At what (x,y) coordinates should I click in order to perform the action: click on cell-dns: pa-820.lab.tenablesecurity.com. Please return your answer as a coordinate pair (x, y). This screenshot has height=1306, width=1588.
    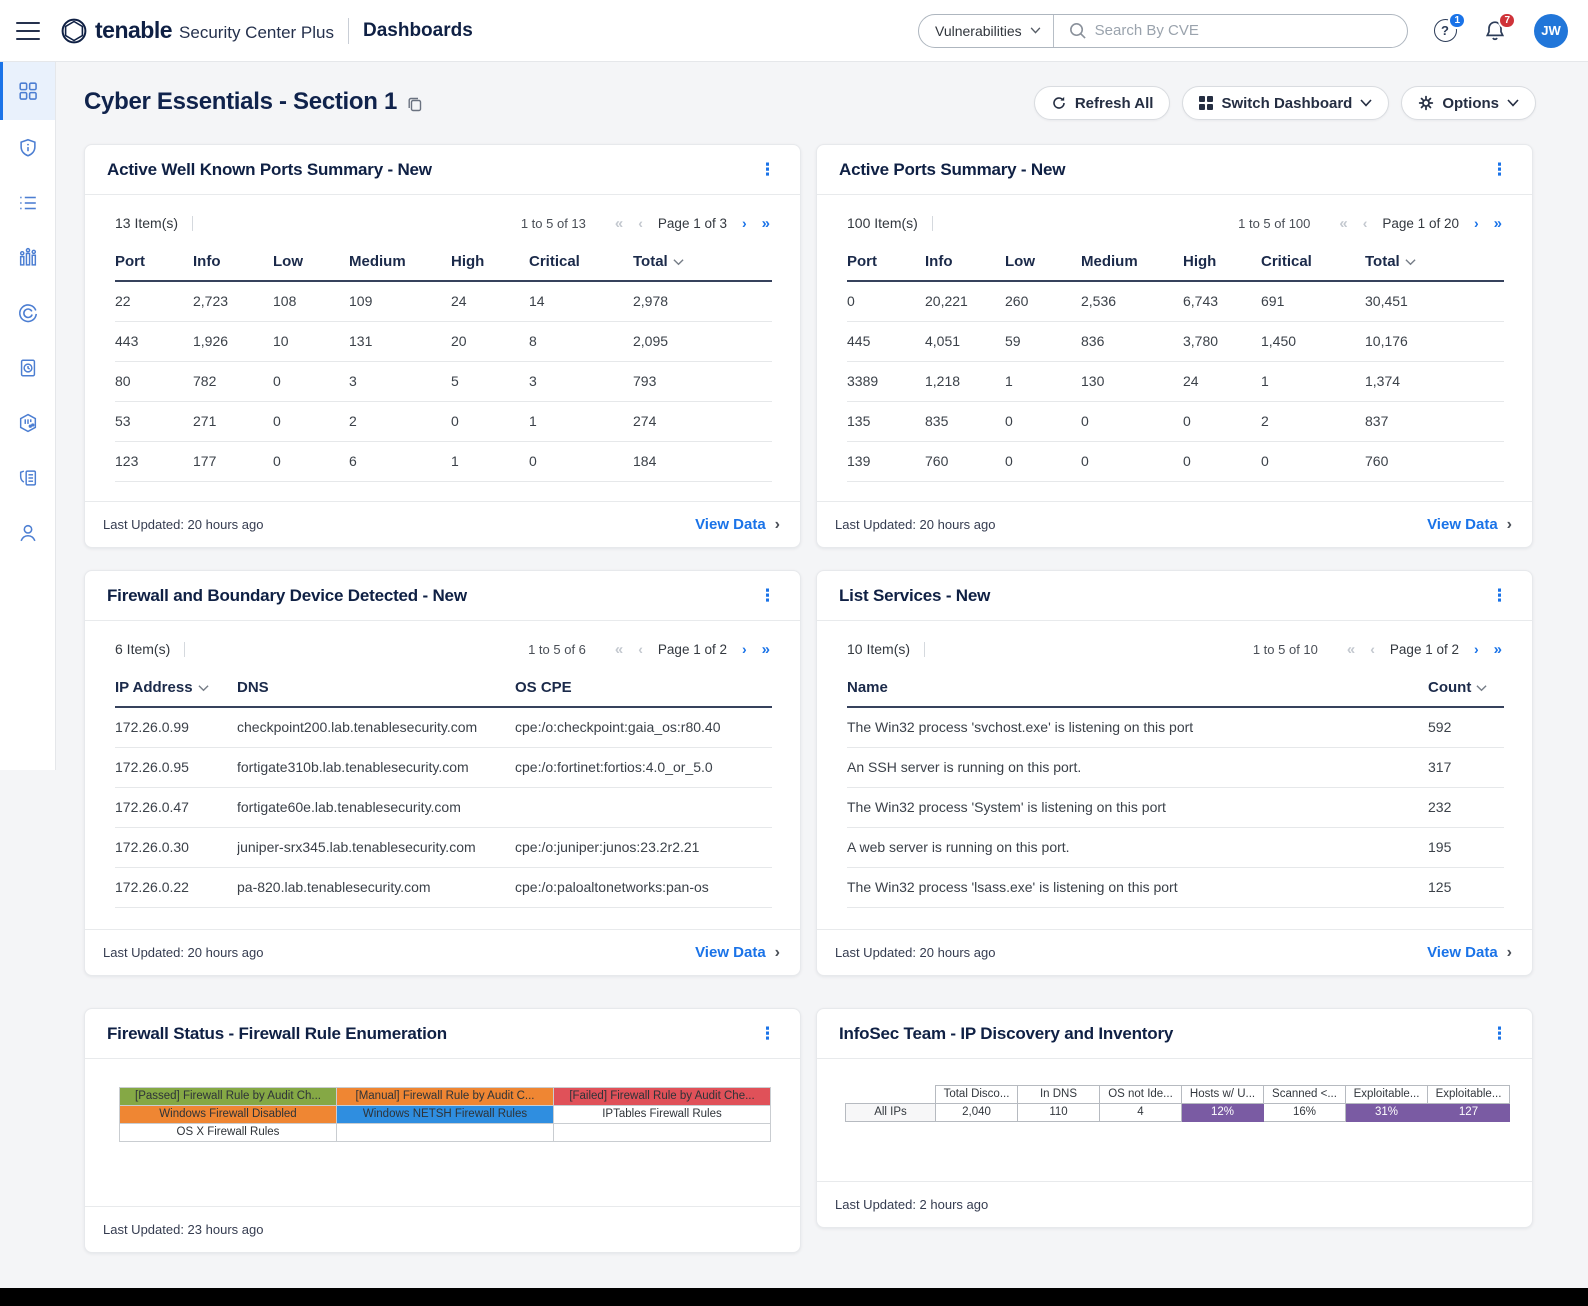
    Looking at the image, I should click on (376, 887).